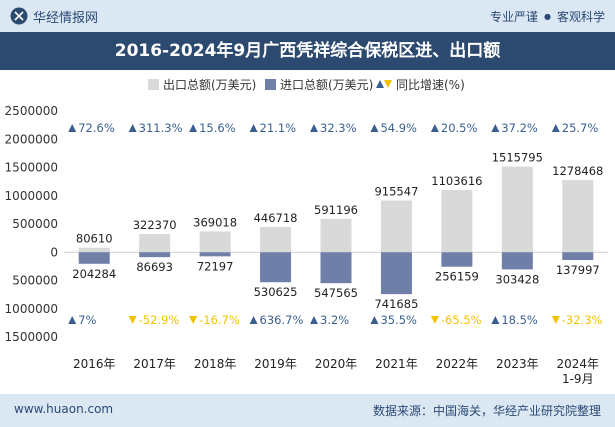  What do you see at coordinates (457, 364) in the screenshot?
I see `x-tick-label: 2022年` at bounding box center [457, 364].